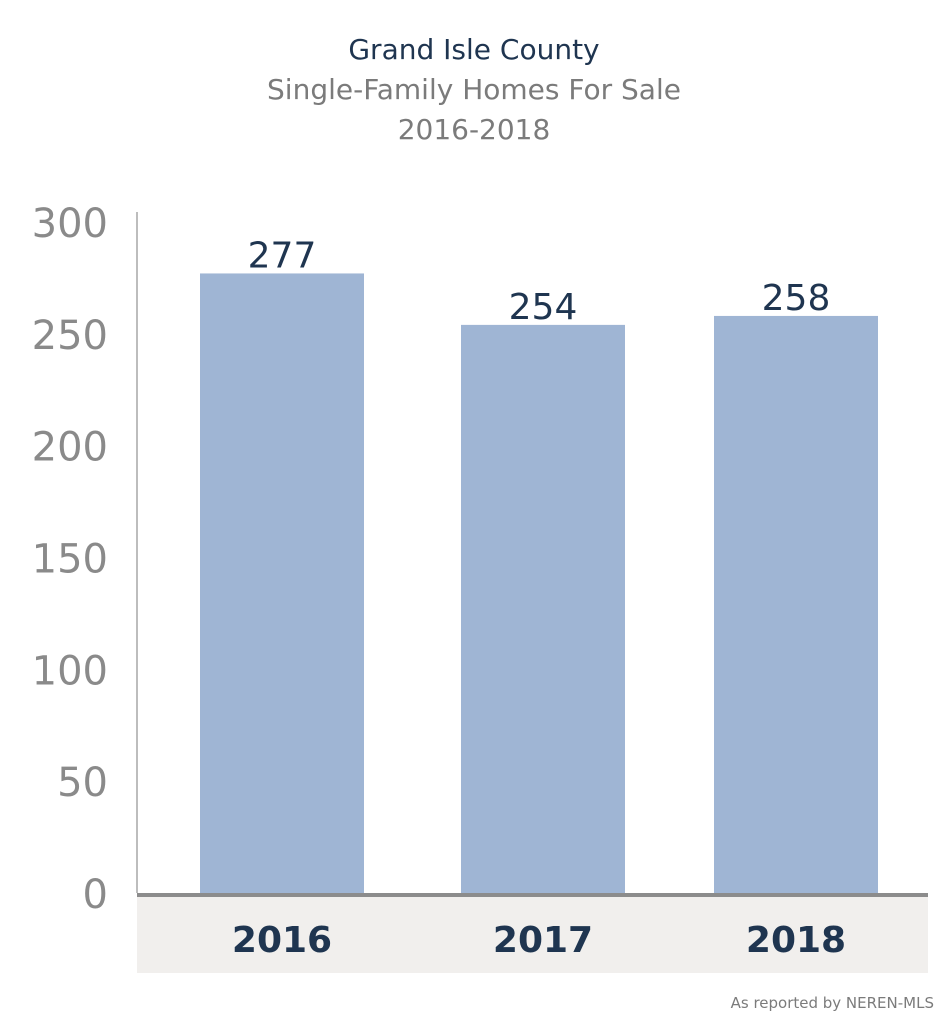 Image resolution: width=948 pixels, height=1024 pixels. What do you see at coordinates (796, 298) in the screenshot?
I see `data-label-2018: 258` at bounding box center [796, 298].